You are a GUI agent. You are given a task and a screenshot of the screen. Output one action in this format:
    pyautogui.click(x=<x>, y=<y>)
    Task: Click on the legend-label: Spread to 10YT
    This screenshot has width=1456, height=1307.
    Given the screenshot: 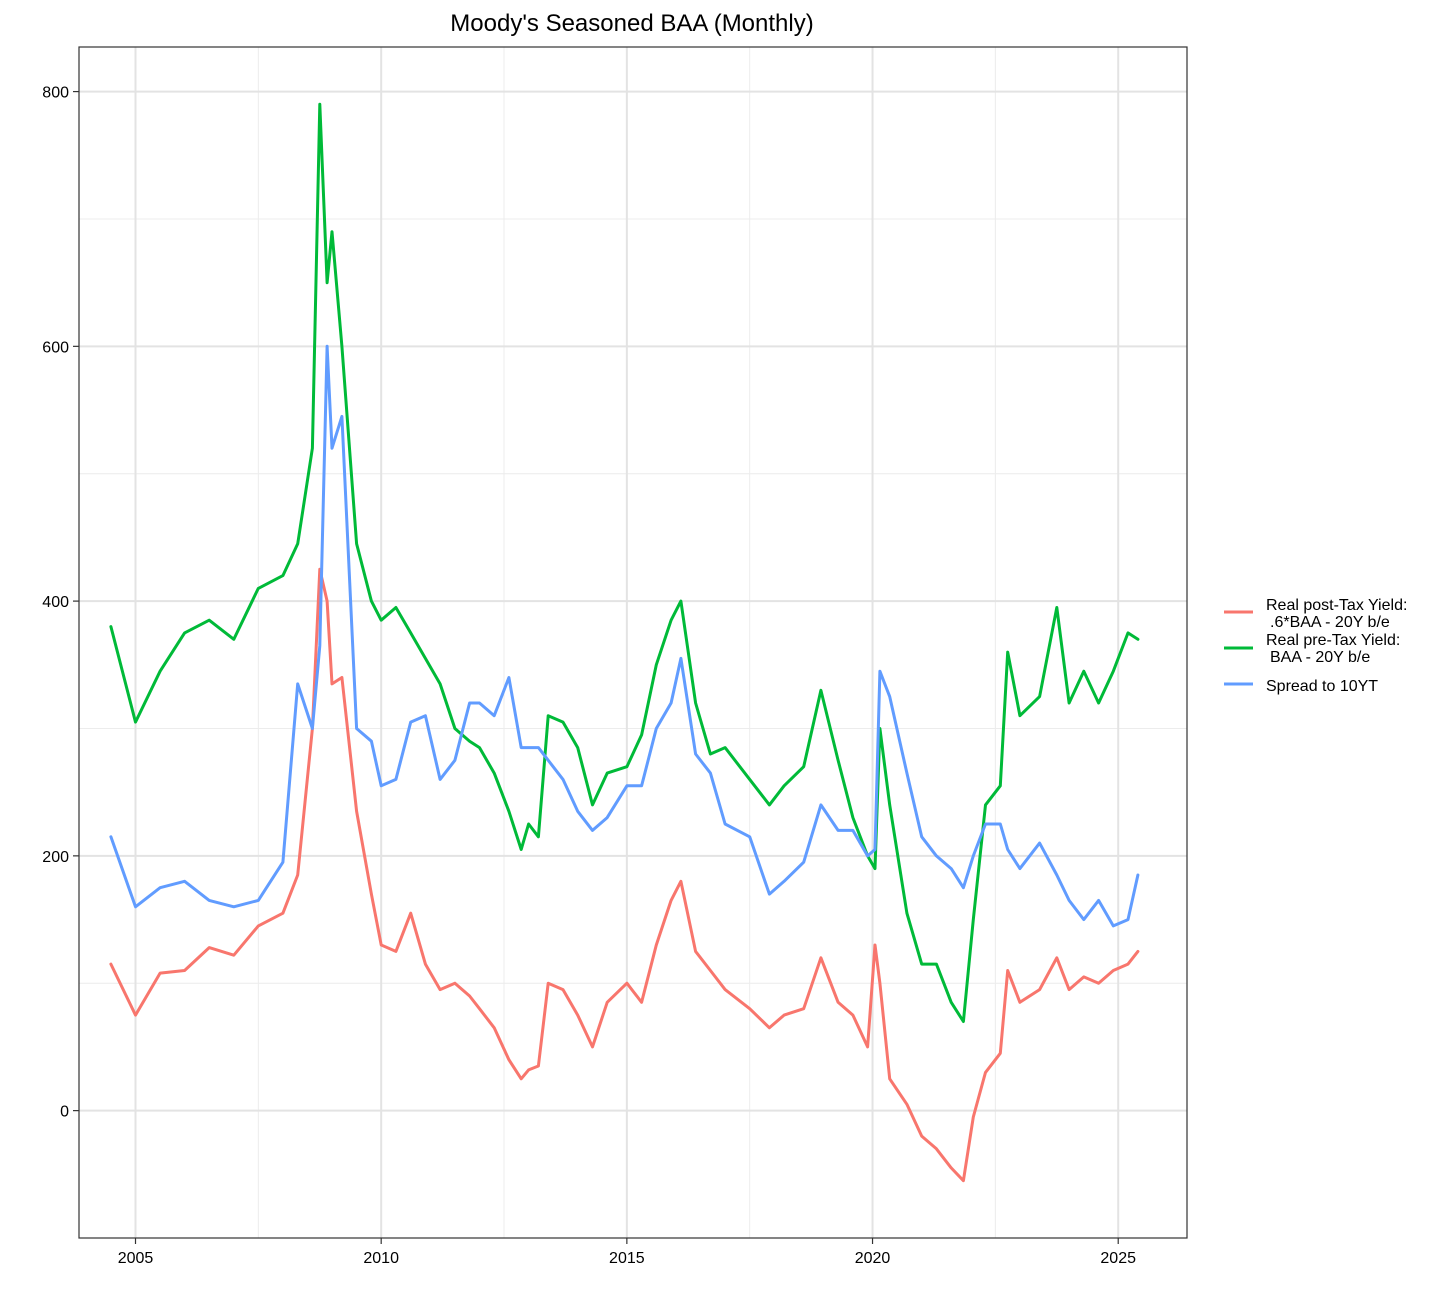 What is the action you would take?
    pyautogui.click(x=1322, y=686)
    